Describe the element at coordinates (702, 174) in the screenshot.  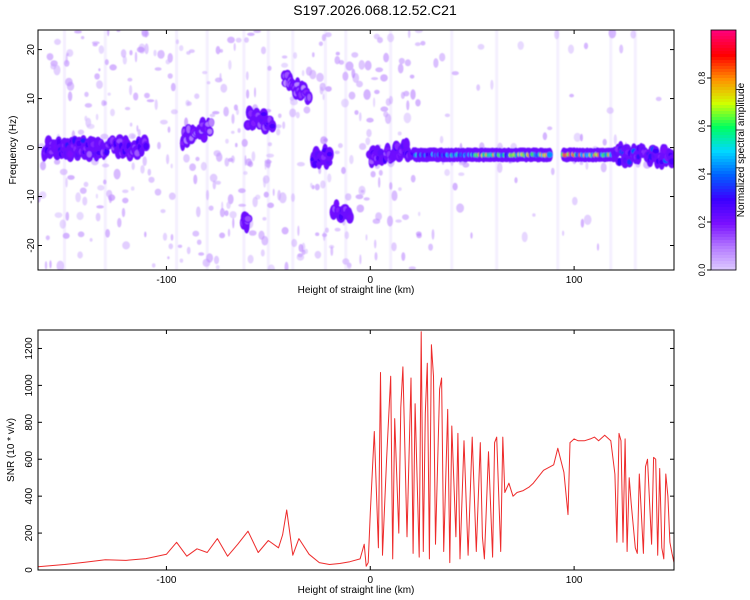
I see `colorbar-tick-label: 0.4` at that location.